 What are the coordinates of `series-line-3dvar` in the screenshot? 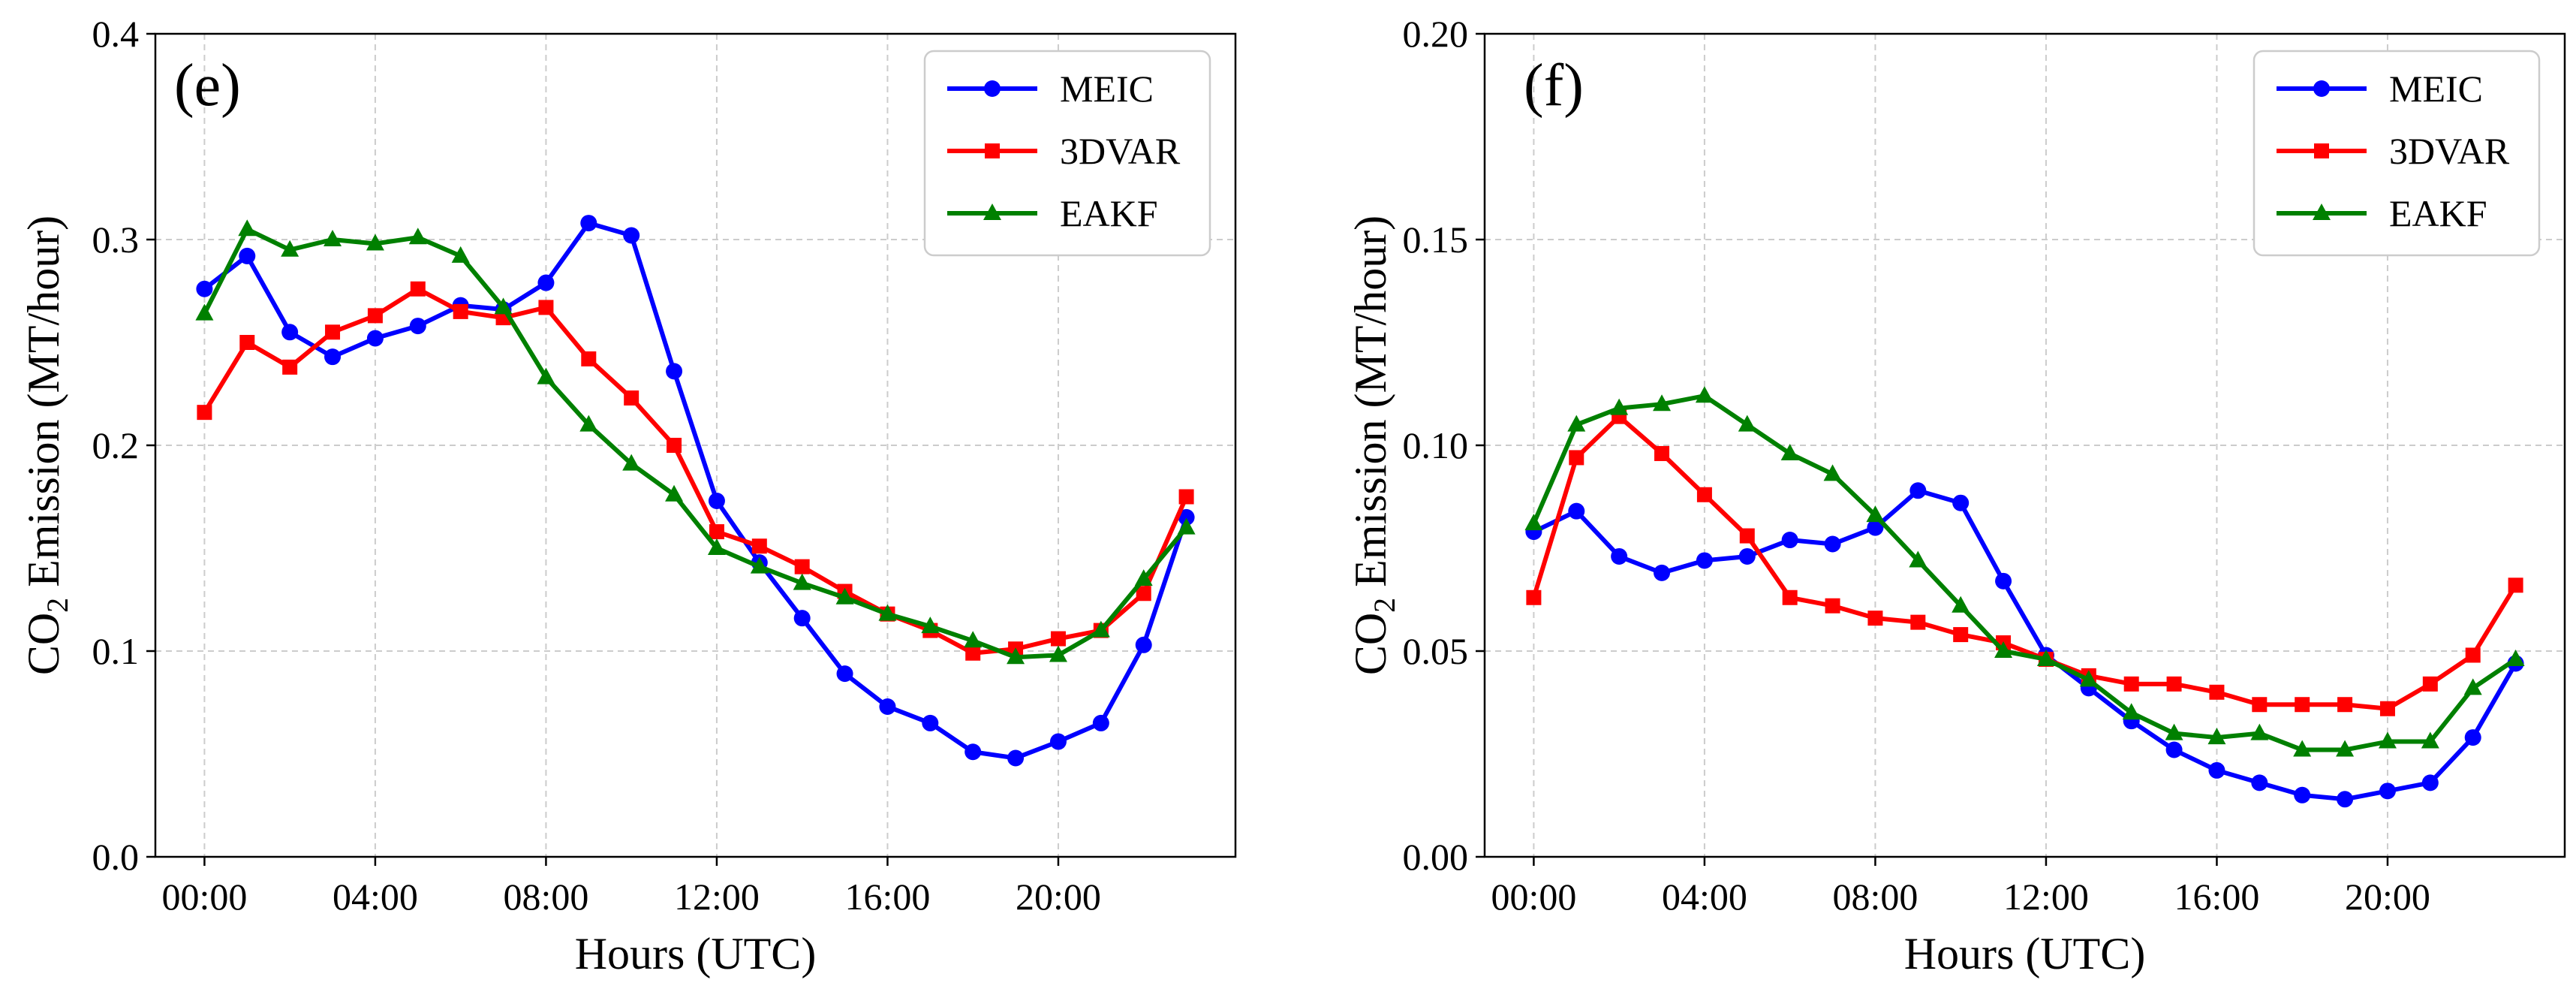 It's located at (2024, 563).